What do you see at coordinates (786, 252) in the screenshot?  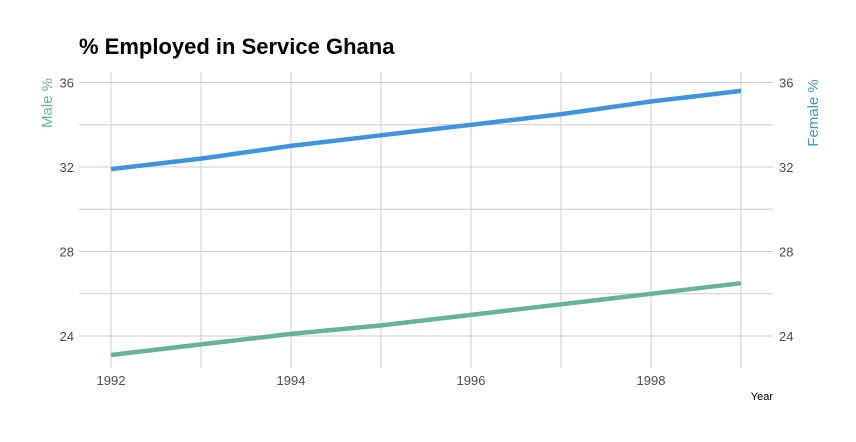 I see `right-y-tick-label: 28` at bounding box center [786, 252].